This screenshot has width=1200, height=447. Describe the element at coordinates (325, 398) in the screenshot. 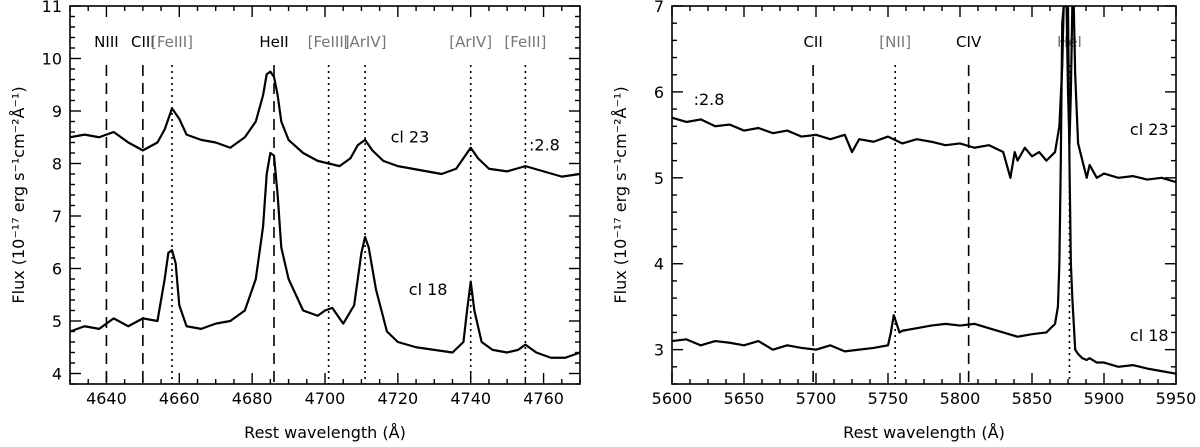

I see `x-tick-label: 4700` at that location.